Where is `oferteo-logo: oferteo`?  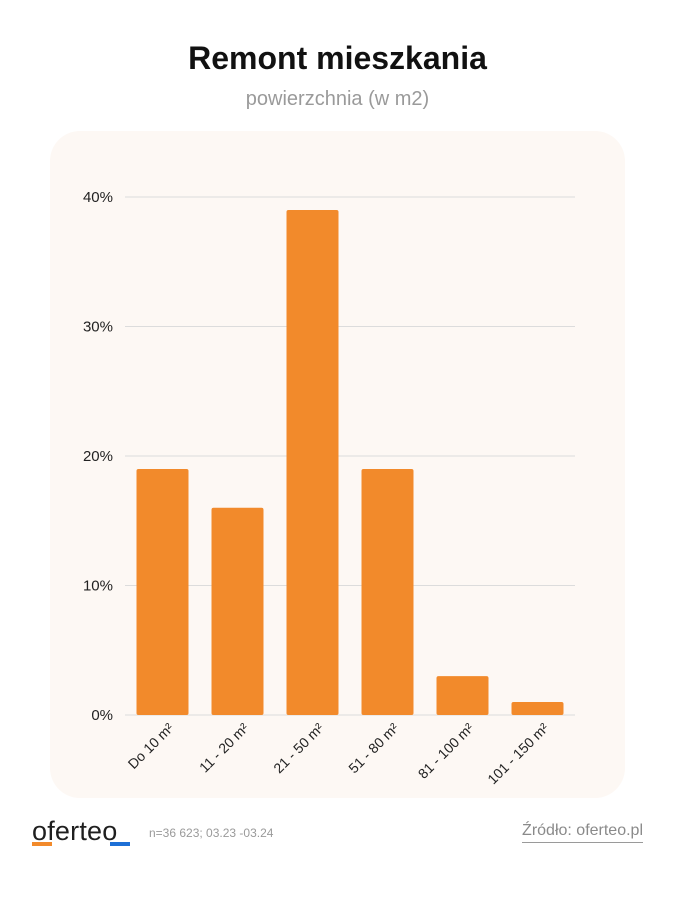
oferteo-logo: oferteo is located at coordinates (75, 831).